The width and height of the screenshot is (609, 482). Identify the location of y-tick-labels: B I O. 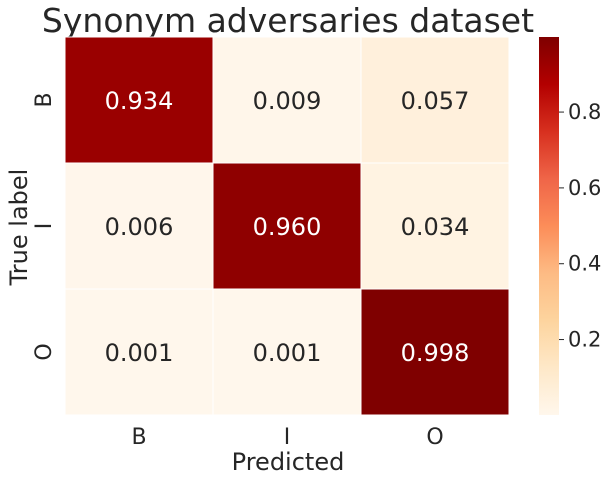
(44, 226).